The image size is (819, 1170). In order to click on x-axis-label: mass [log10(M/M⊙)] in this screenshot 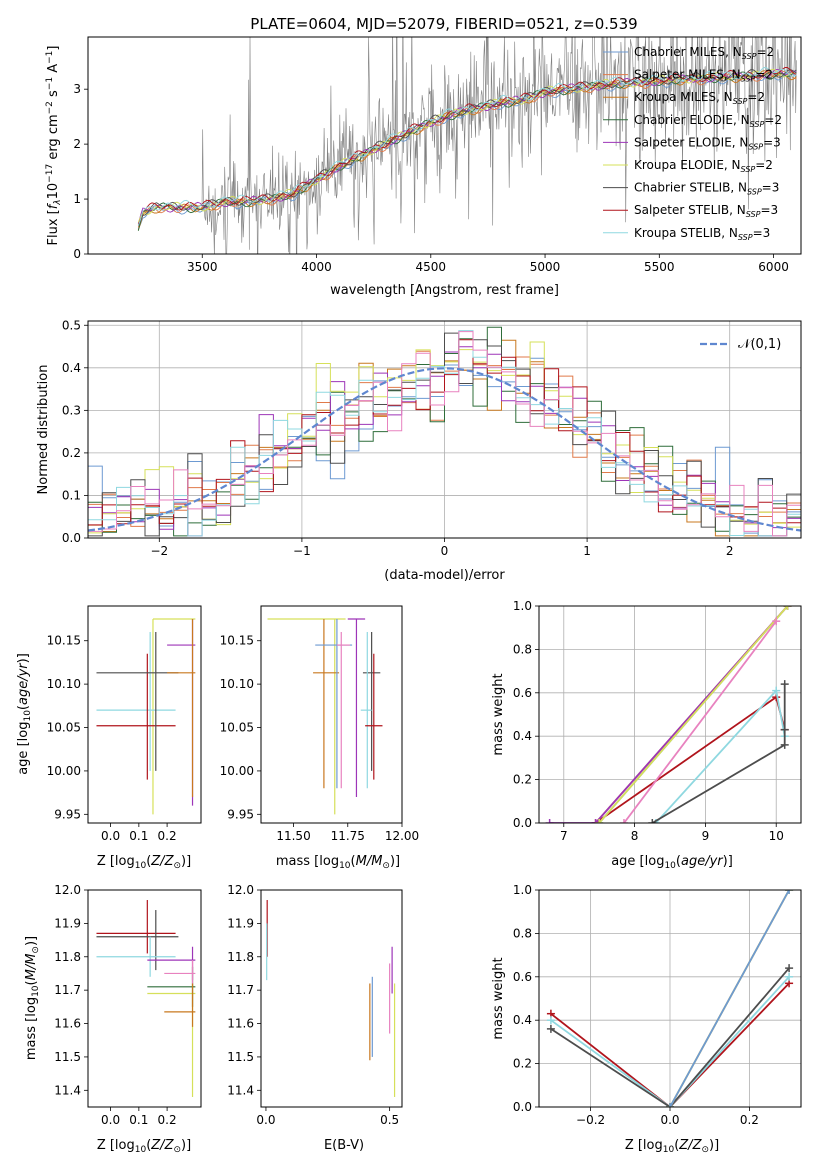, I will do `click(338, 862)`.